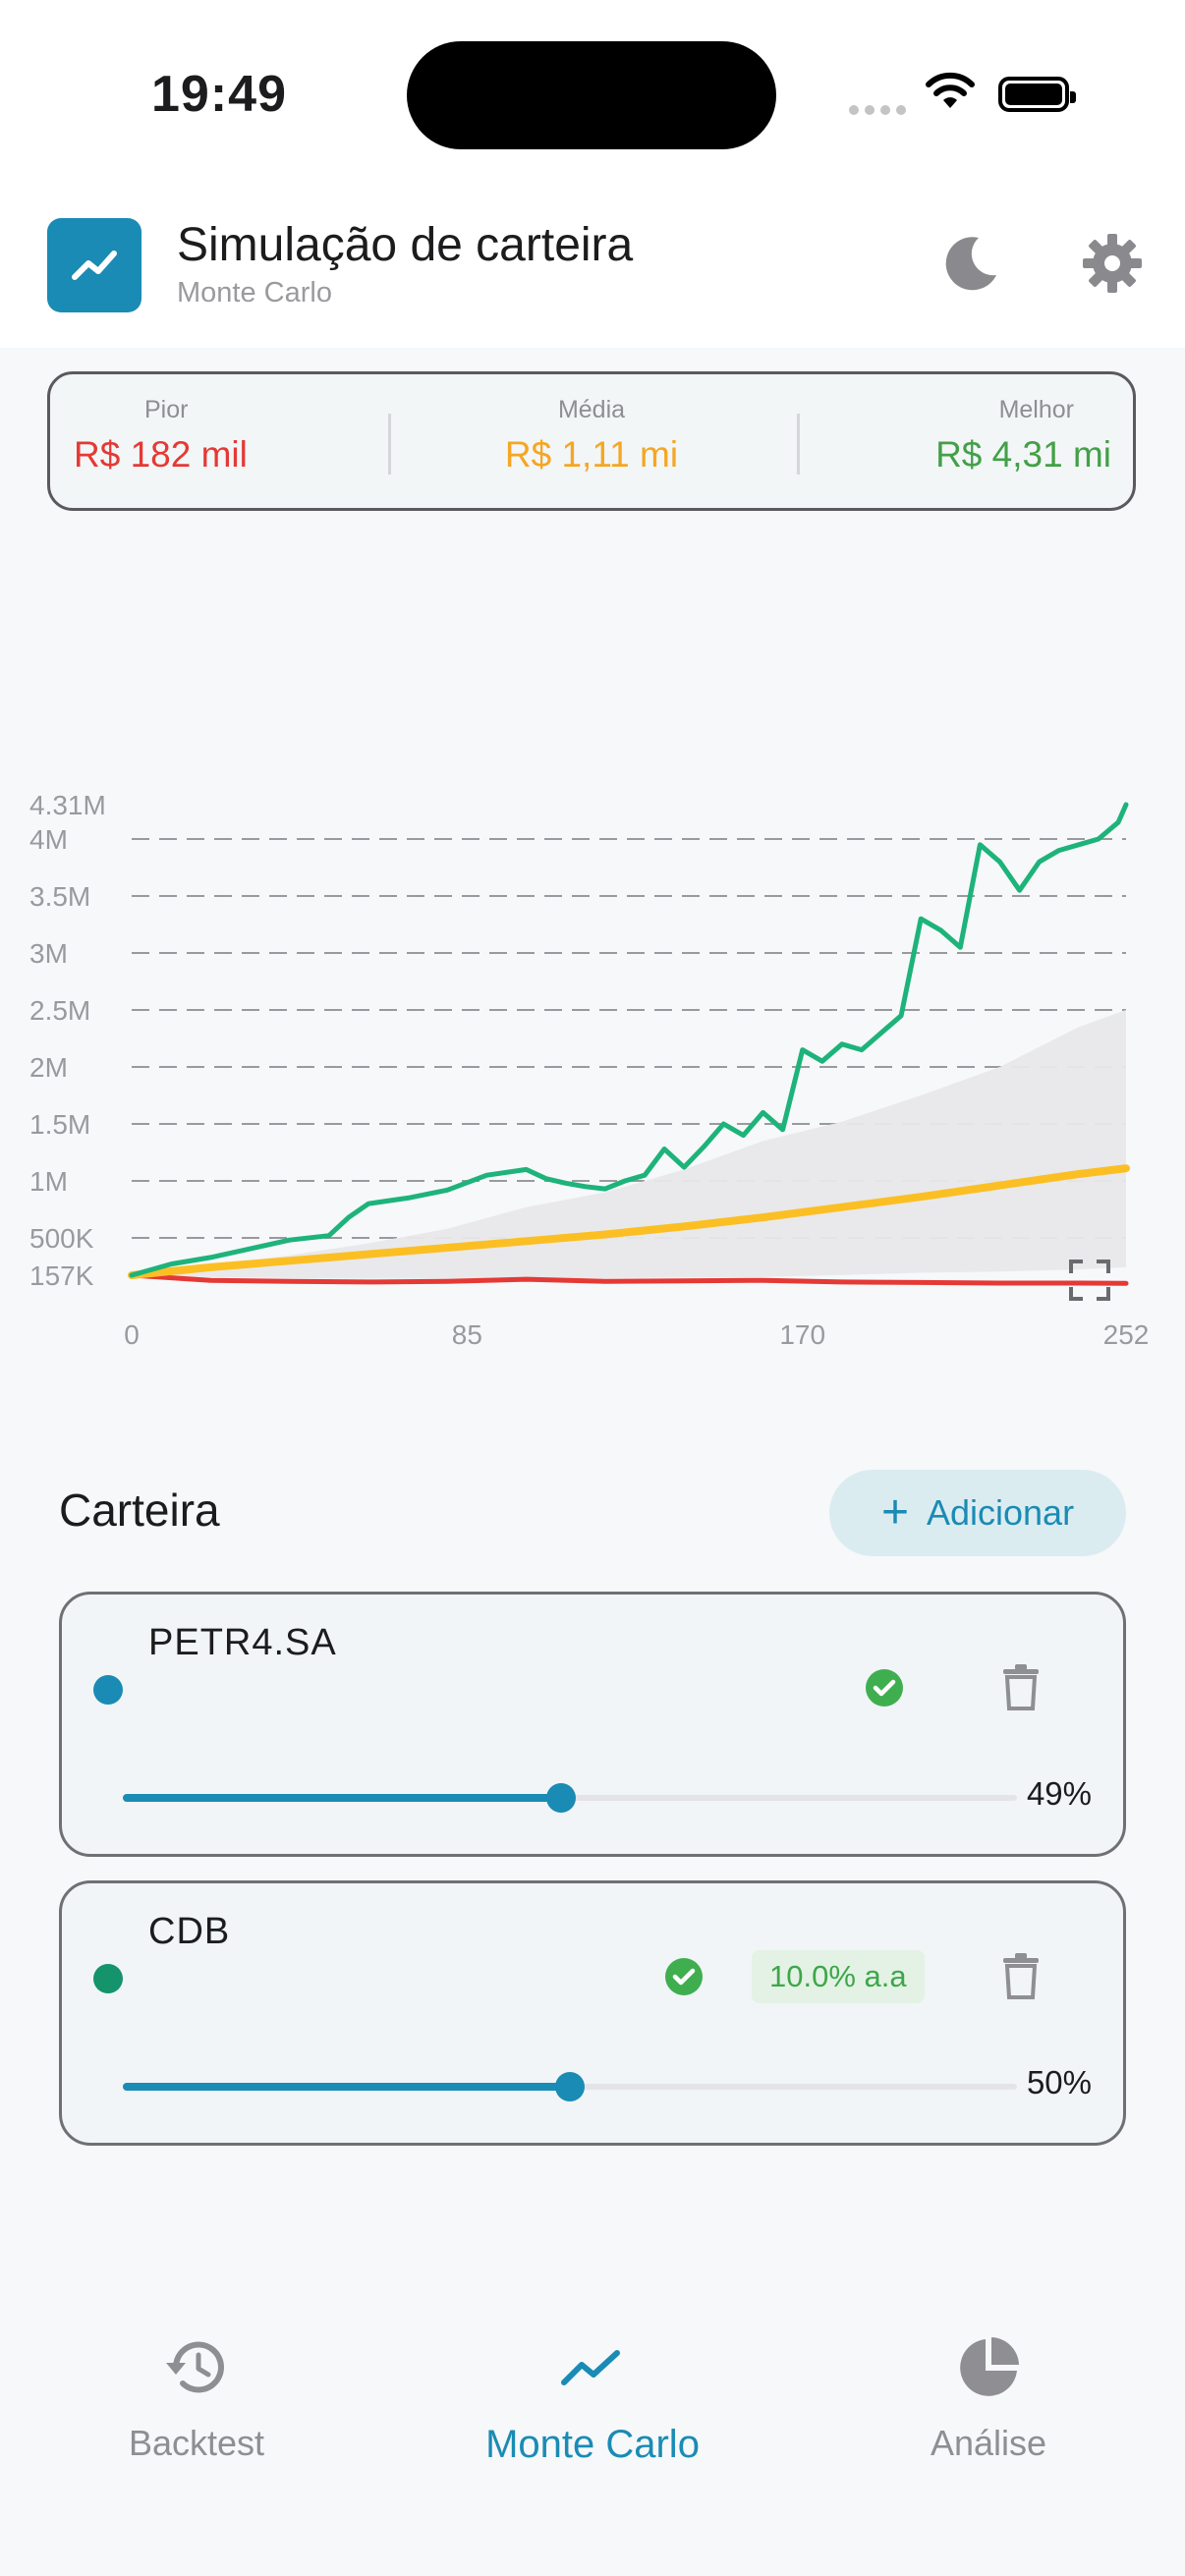  I want to click on bottom-navigation: Backtest Monte Carlo Análise, so click(592, 2427).